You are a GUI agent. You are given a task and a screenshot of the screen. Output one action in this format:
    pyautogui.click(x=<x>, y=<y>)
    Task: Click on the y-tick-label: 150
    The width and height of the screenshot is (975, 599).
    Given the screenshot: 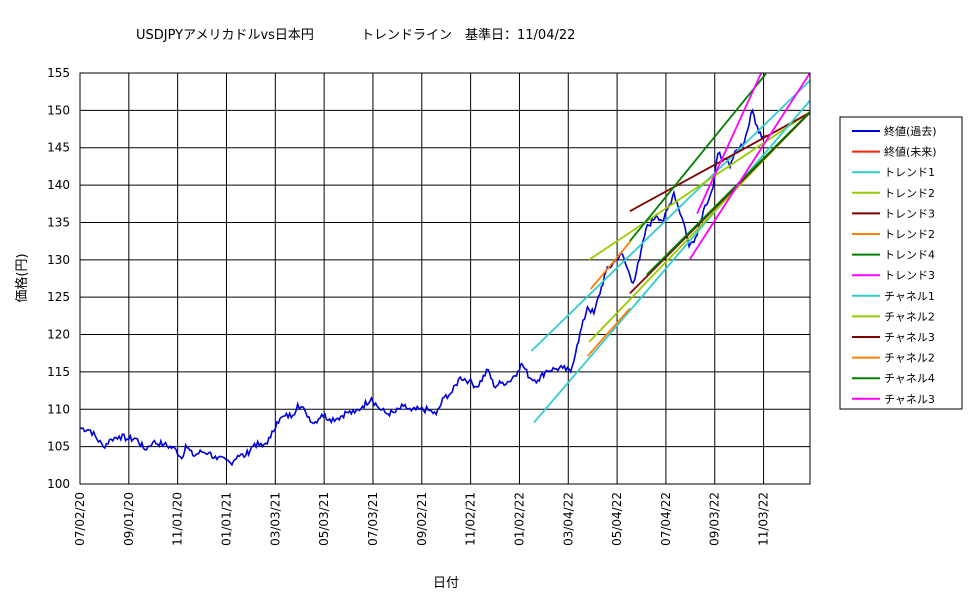 What is the action you would take?
    pyautogui.click(x=58, y=110)
    